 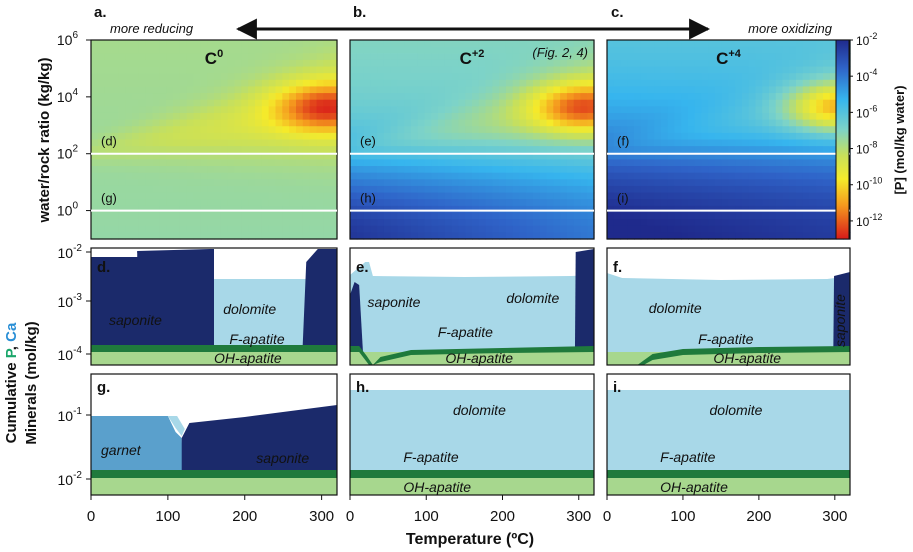 What do you see at coordinates (426, 516) in the screenshot?
I see `x-tick-label: 100` at bounding box center [426, 516].